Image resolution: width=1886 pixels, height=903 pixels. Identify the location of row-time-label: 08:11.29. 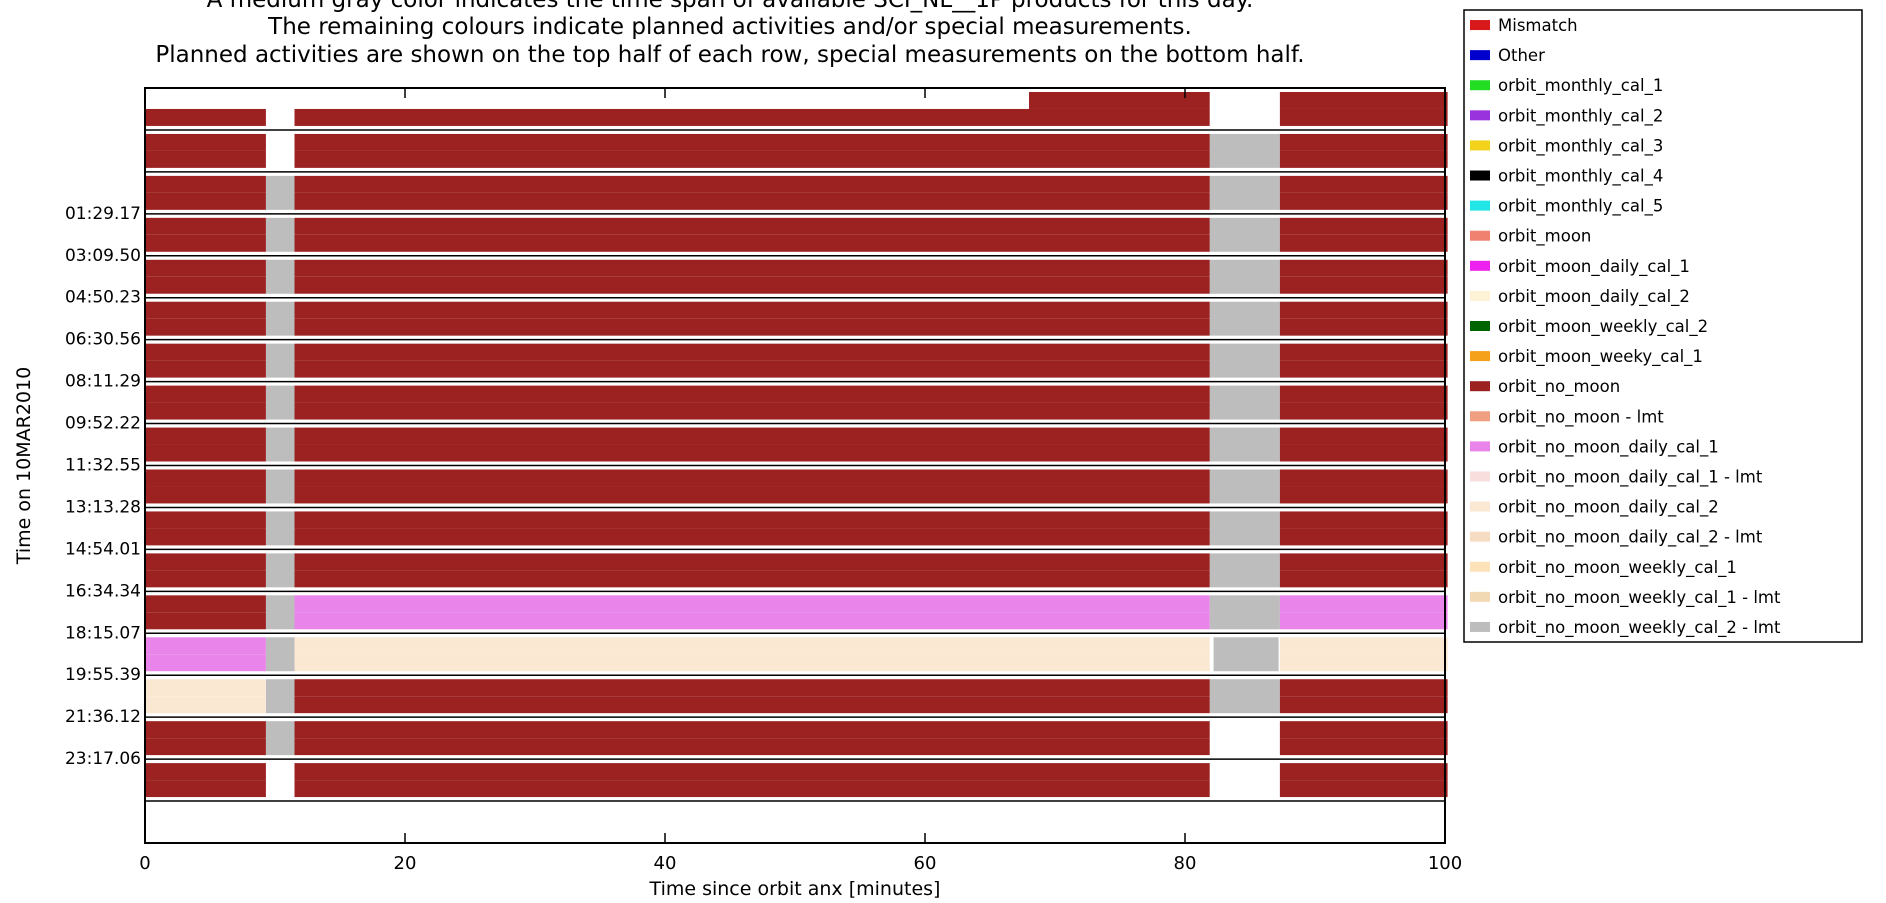
(103, 382).